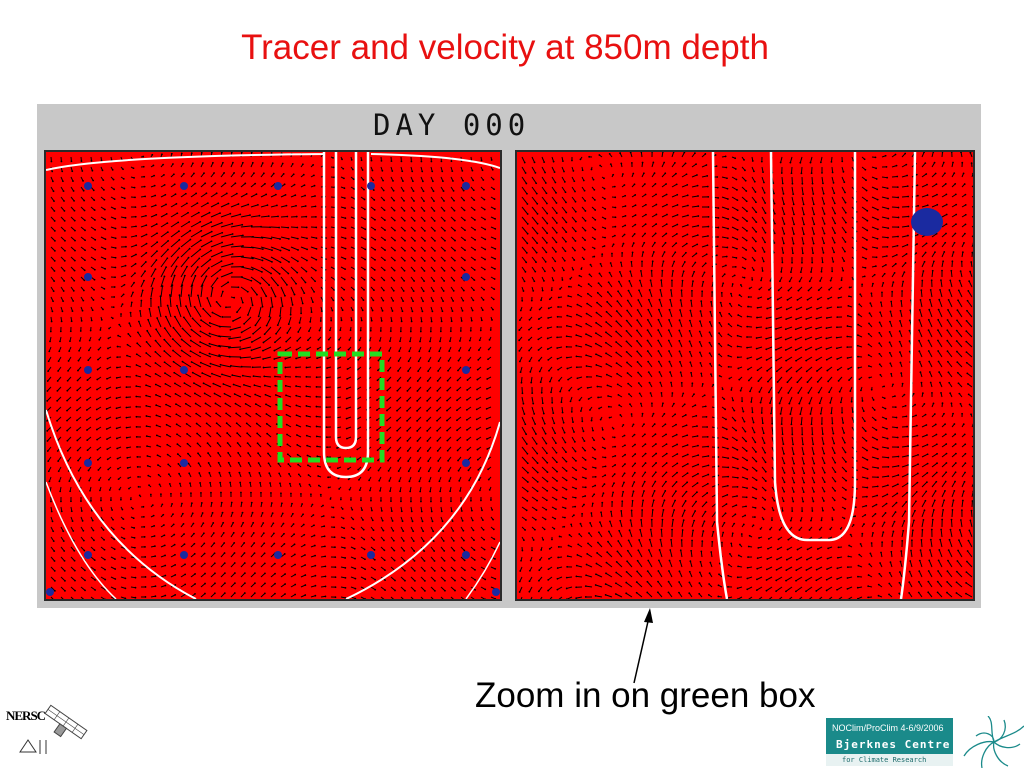 This screenshot has width=1024, height=768. Describe the element at coordinates (53, 729) in the screenshot. I see `nersc-satellite-icon` at that location.